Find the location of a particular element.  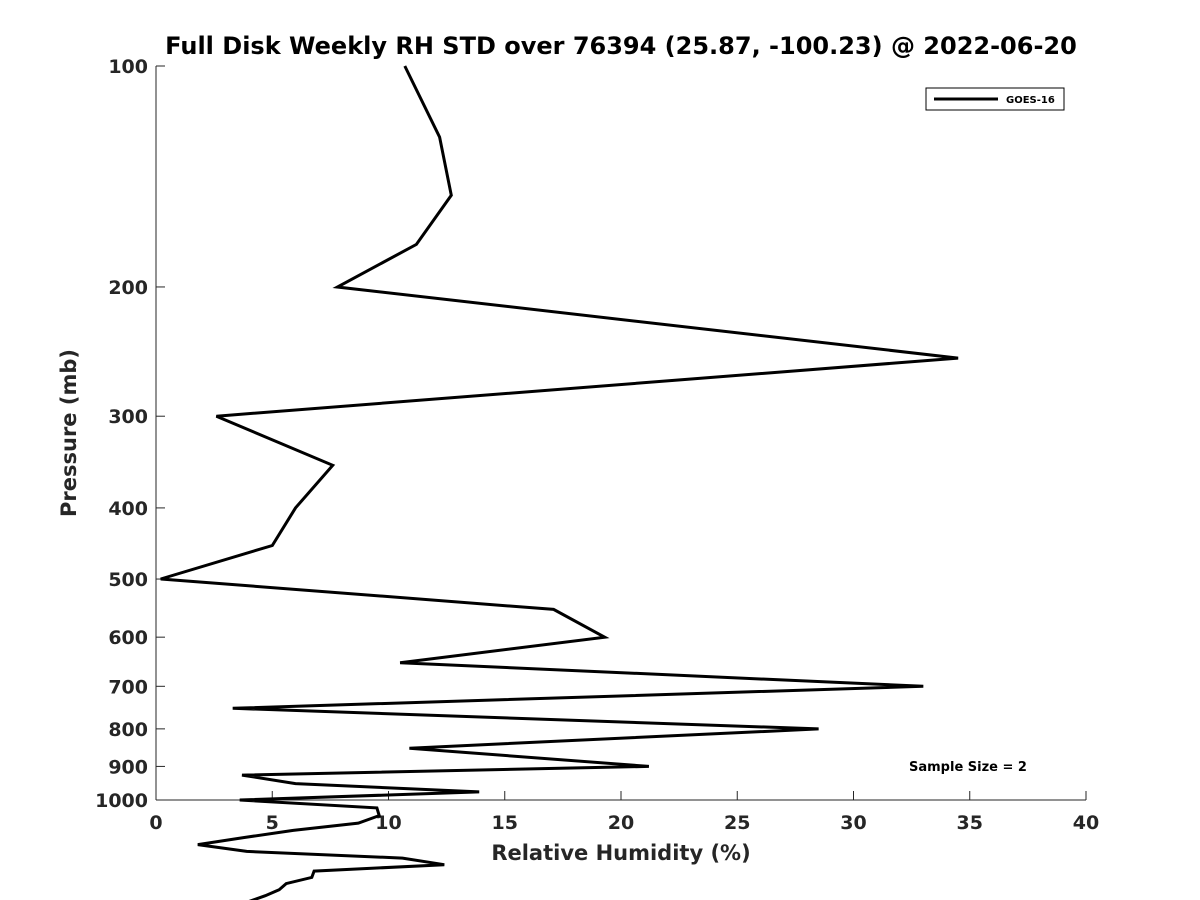

x-tick-label: 5 is located at coordinates (272, 823).